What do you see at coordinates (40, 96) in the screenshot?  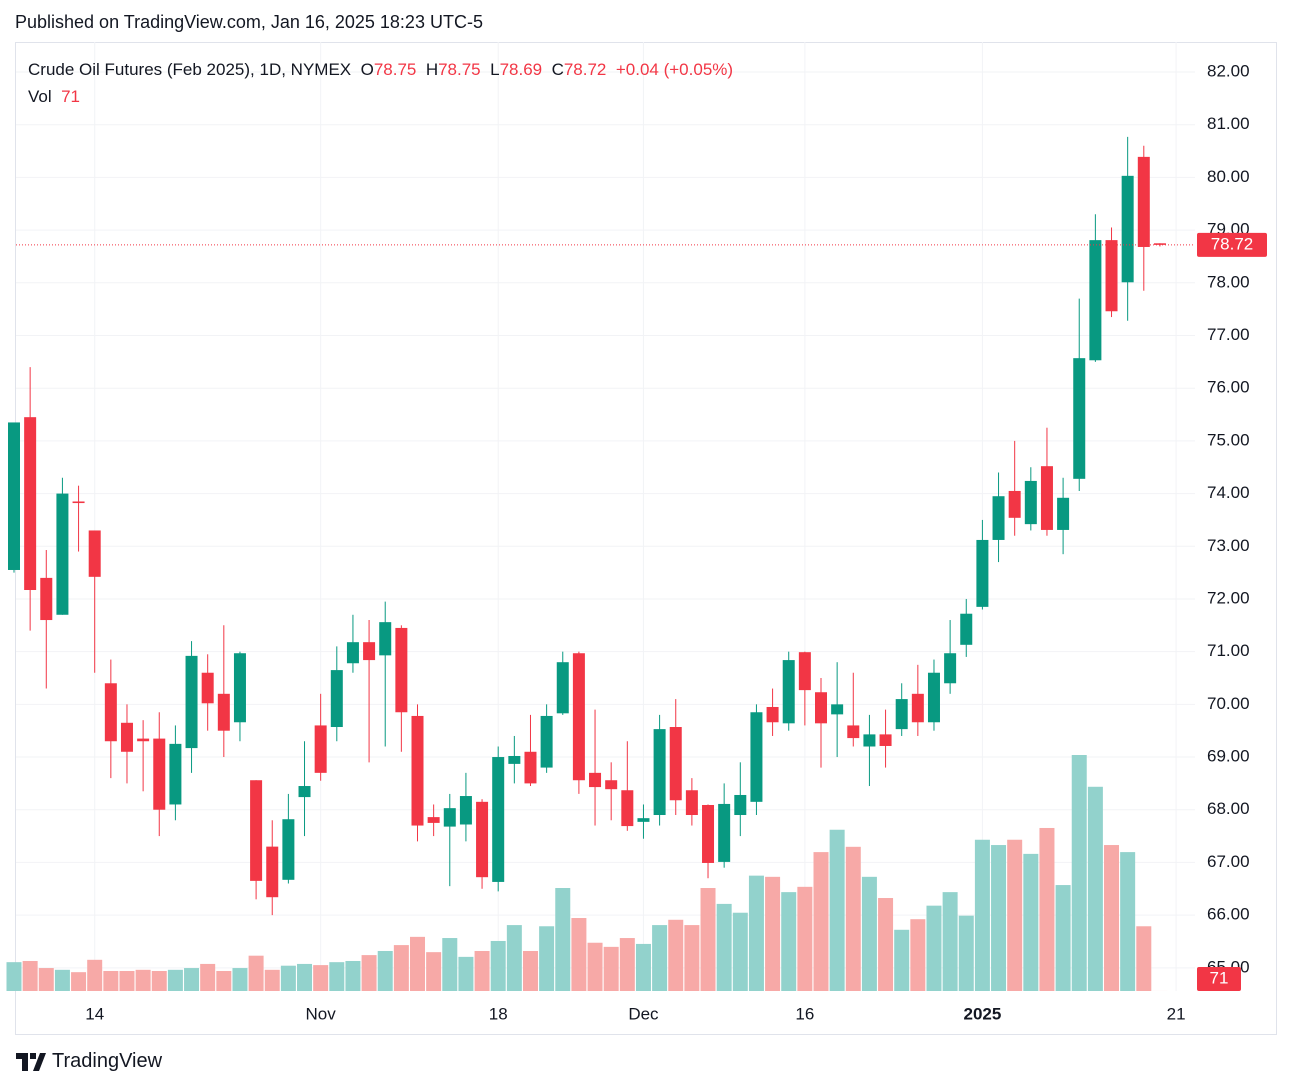 I see `volume-label: Vol` at bounding box center [40, 96].